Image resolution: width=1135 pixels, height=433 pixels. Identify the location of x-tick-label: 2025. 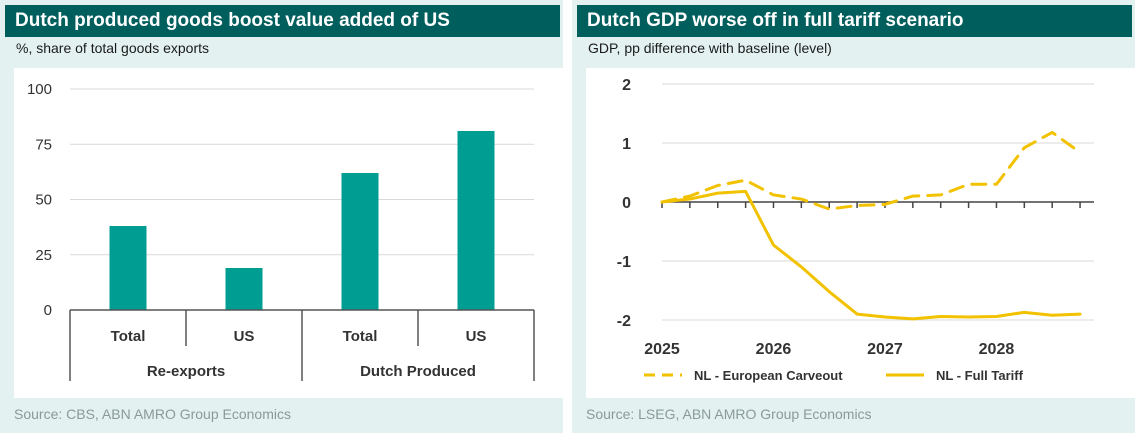
(662, 349).